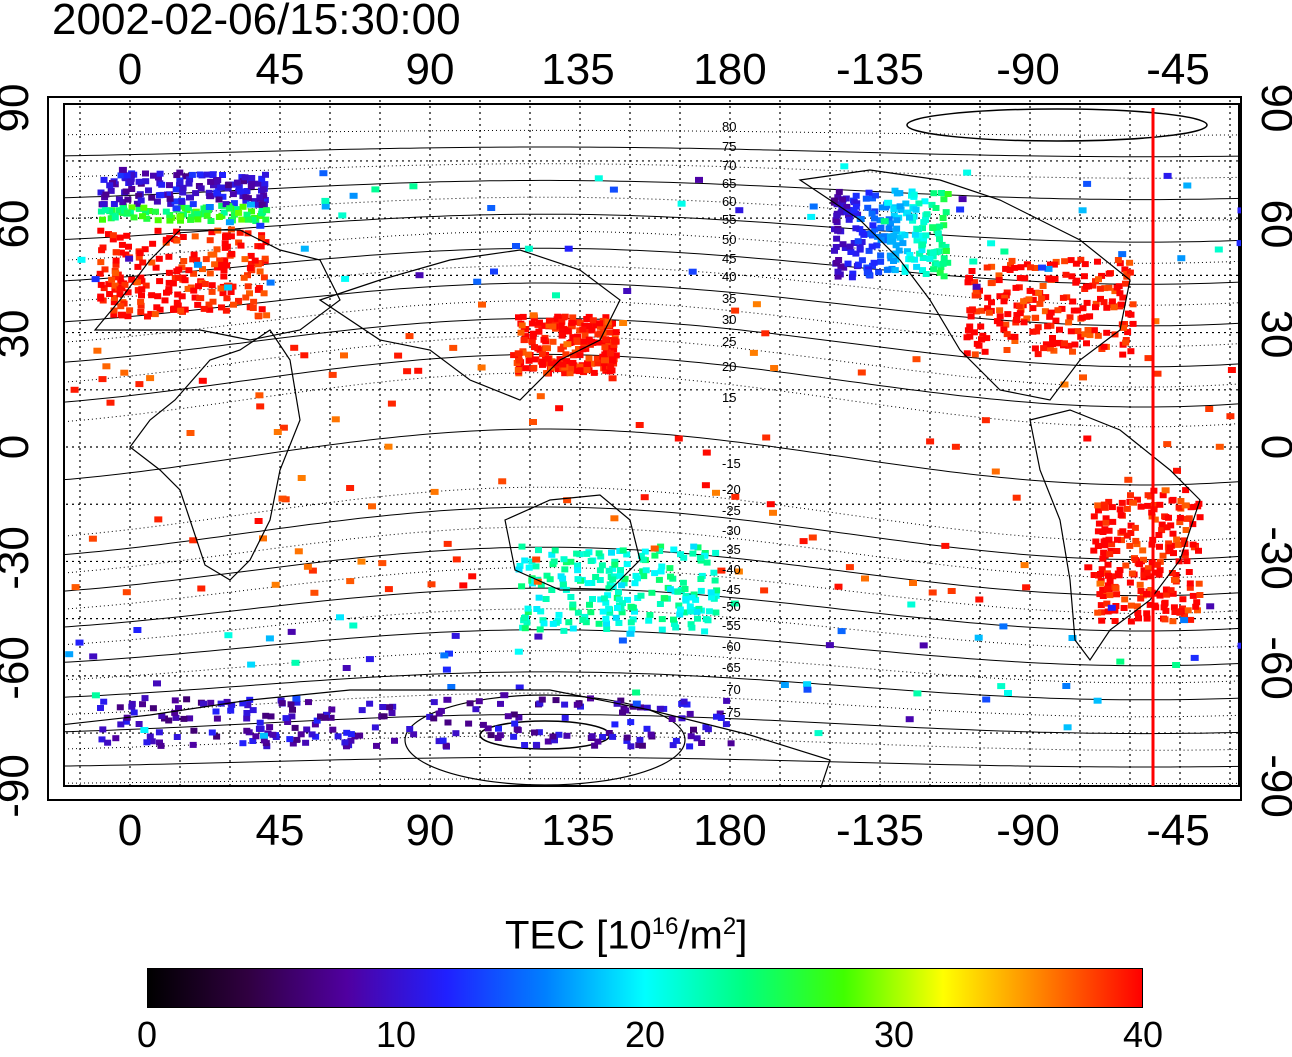  What do you see at coordinates (731, 625) in the screenshot?
I see `contour-label: -55` at bounding box center [731, 625].